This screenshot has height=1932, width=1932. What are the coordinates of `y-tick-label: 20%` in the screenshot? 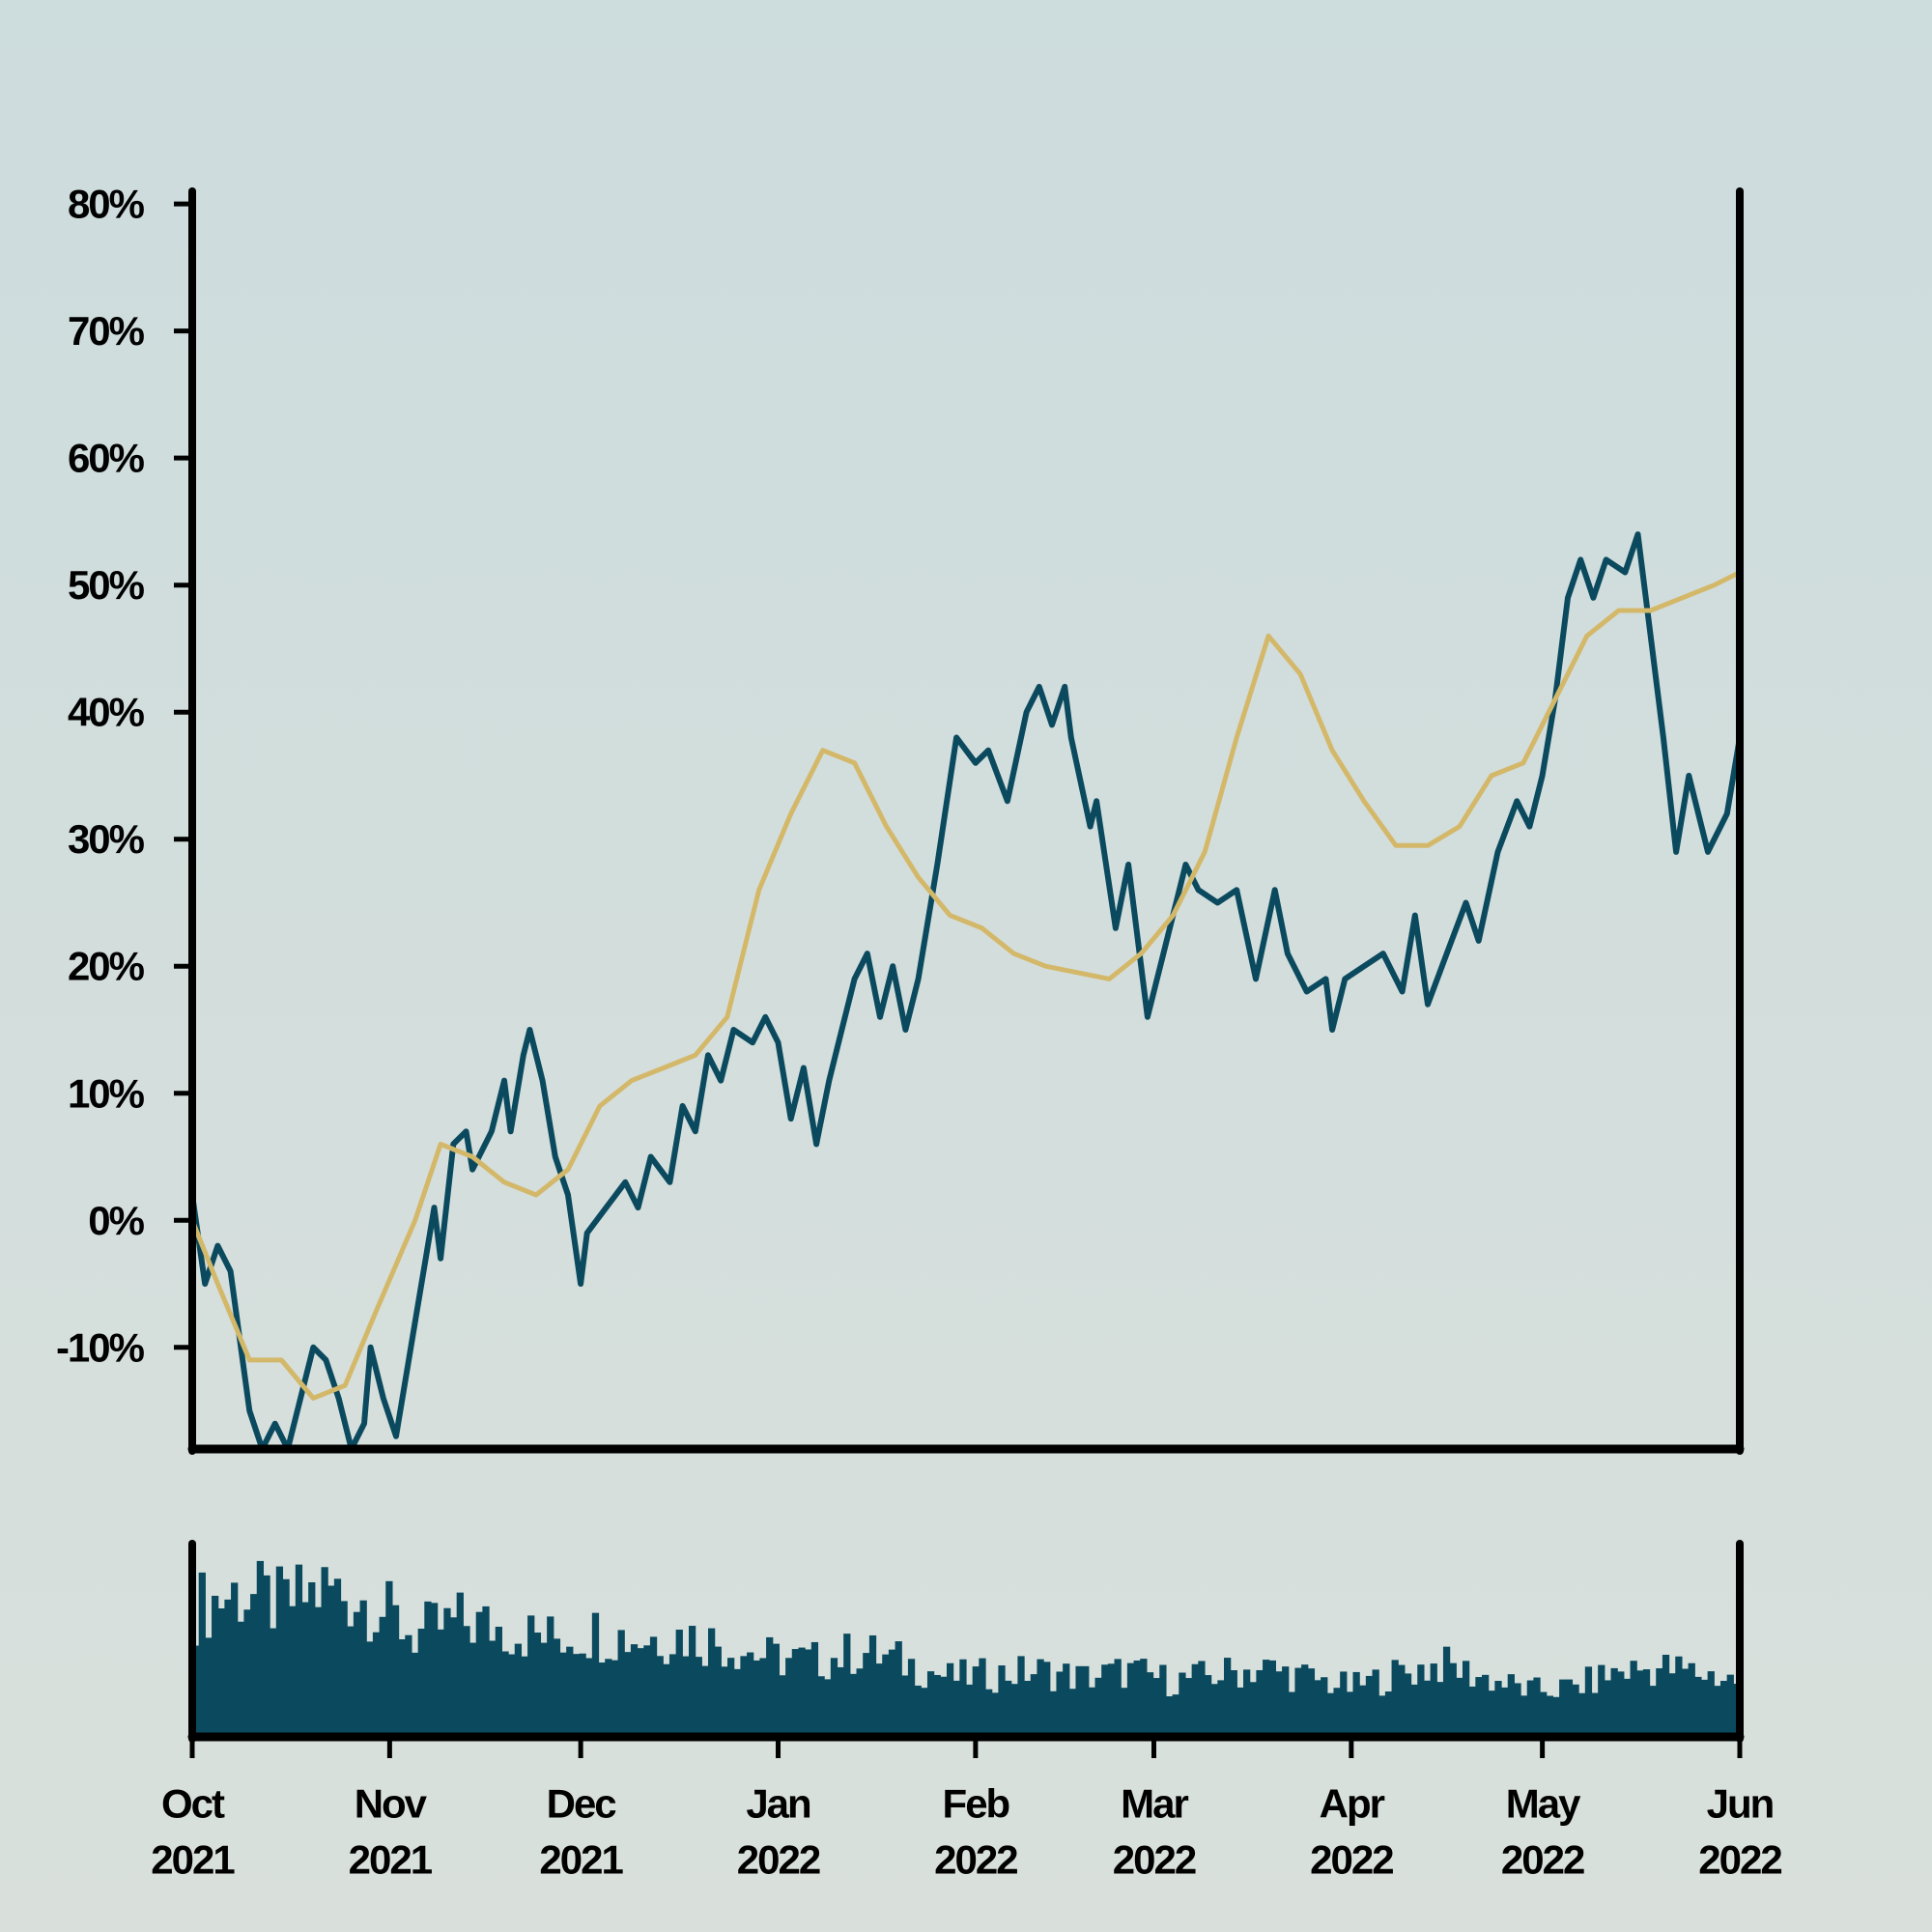 It's located at (106, 966).